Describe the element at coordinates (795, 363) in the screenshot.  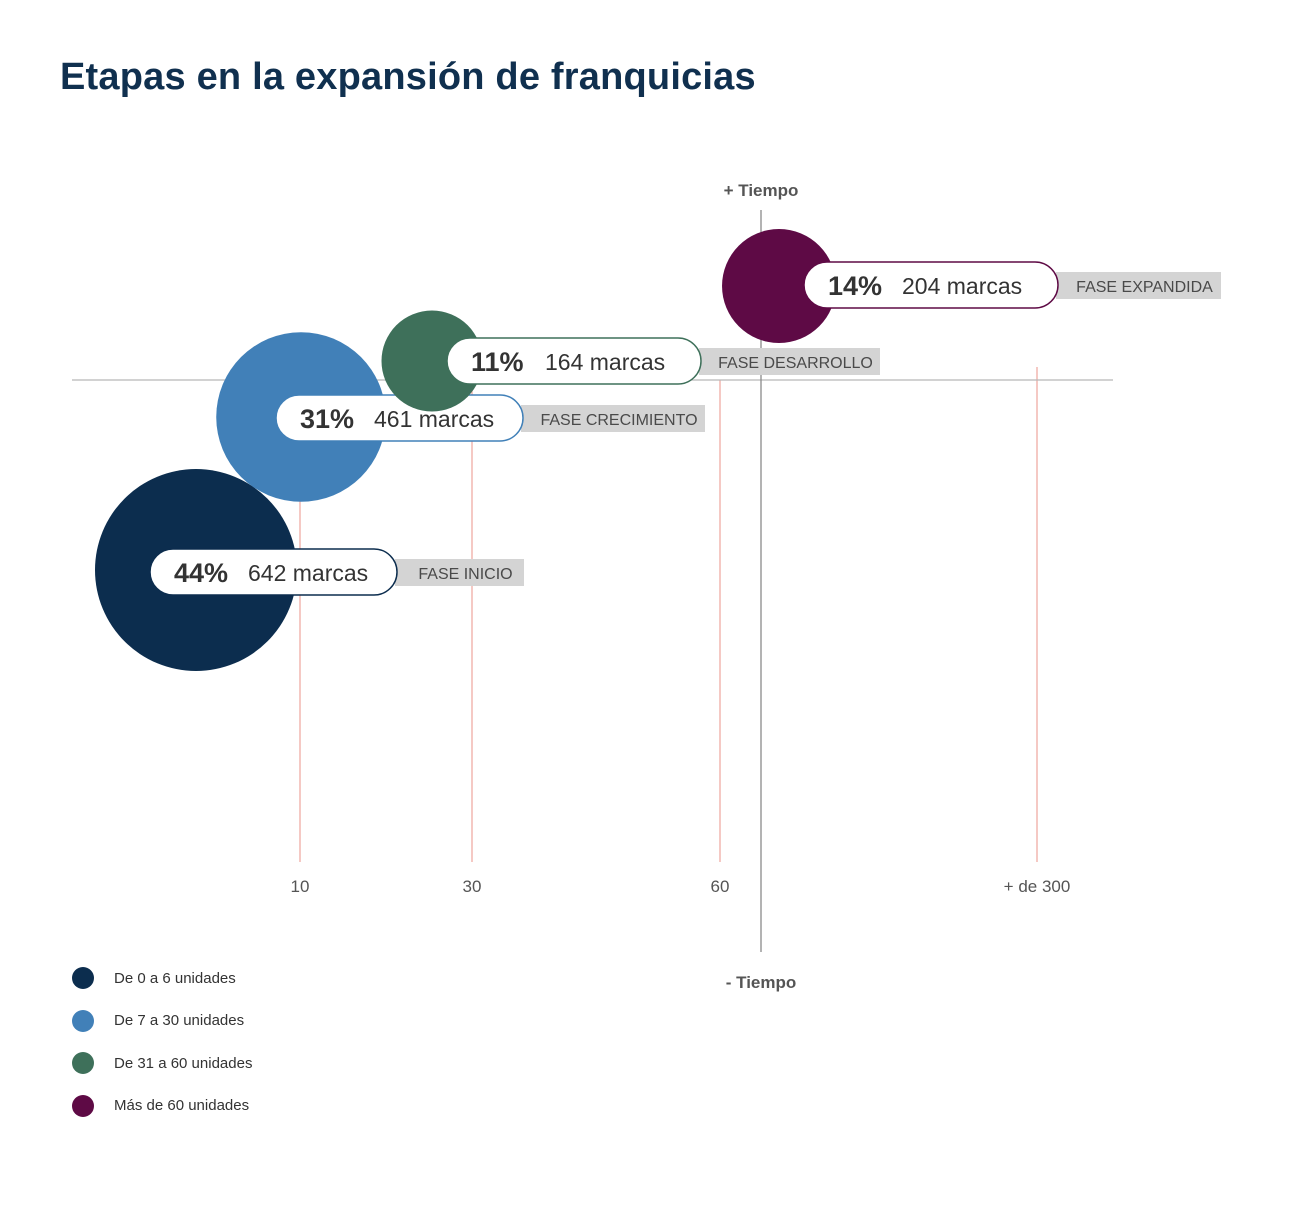
I see `phase-label: FASE DESARROLLO` at that location.